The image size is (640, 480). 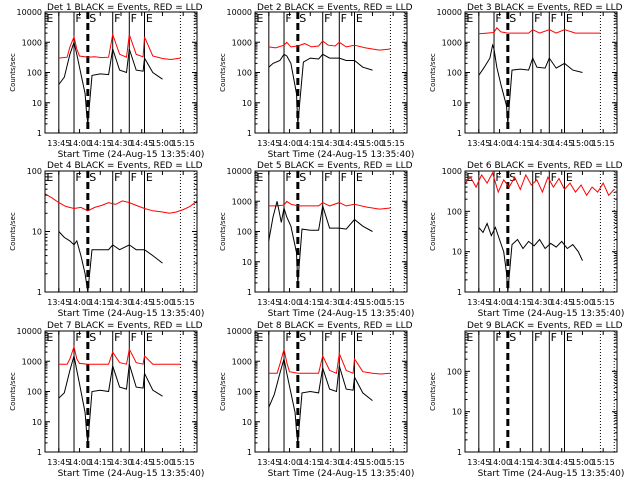 What do you see at coordinates (545, 326) in the screenshot?
I see `chart-title: Det 9 BLACK = Events, RED = LLD` at bounding box center [545, 326].